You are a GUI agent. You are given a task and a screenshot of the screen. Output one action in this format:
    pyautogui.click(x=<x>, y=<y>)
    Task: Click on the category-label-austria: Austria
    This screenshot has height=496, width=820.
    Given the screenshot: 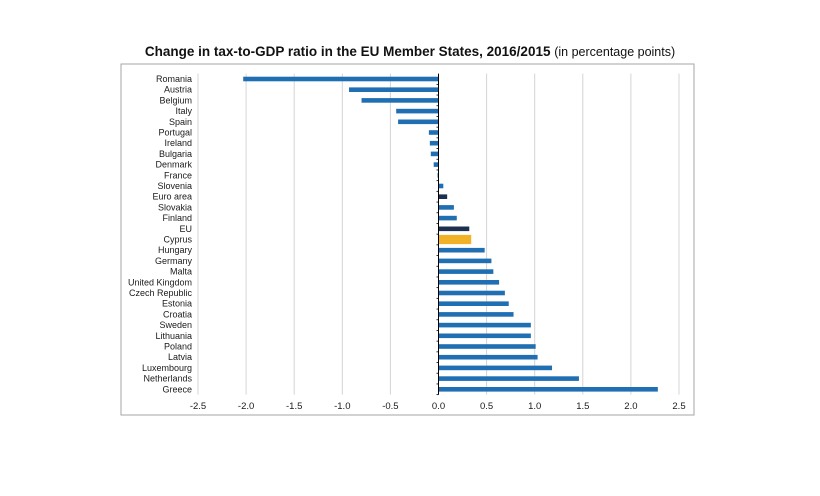 What is the action you would take?
    pyautogui.click(x=178, y=90)
    